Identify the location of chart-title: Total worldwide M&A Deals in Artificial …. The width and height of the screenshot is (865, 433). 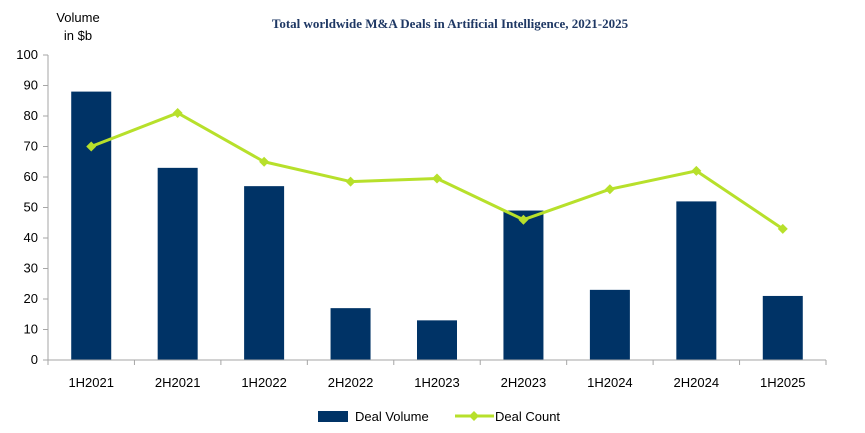
(450, 23).